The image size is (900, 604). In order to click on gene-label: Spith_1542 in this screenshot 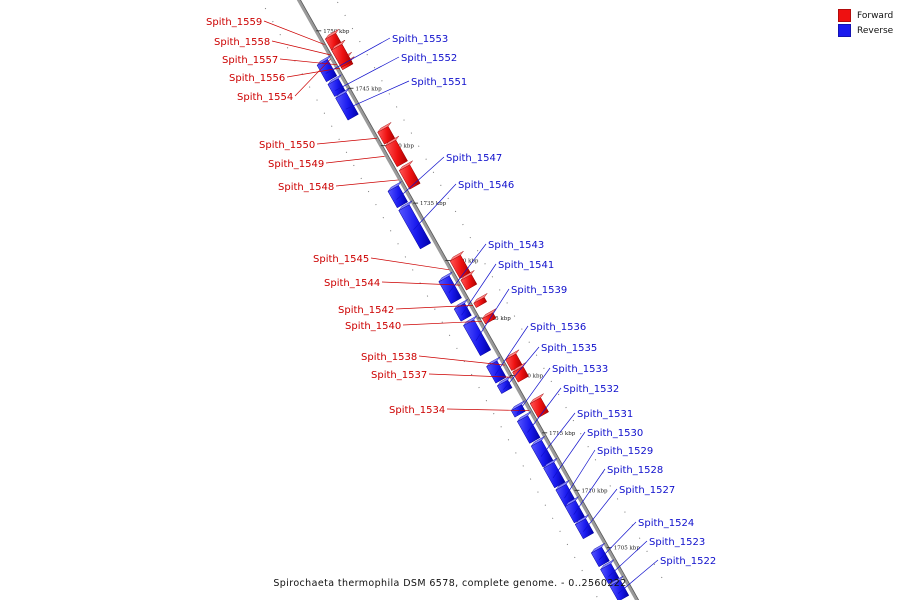, I will do `click(366, 310)`.